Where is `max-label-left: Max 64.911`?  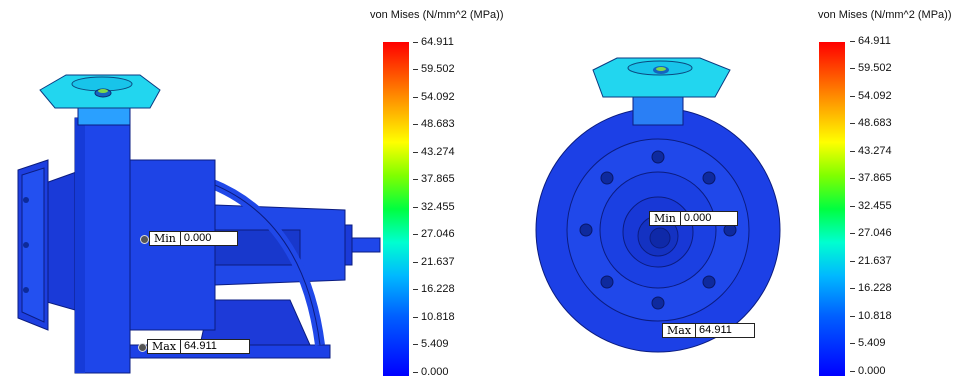 max-label-left: Max 64.911 is located at coordinates (199, 346).